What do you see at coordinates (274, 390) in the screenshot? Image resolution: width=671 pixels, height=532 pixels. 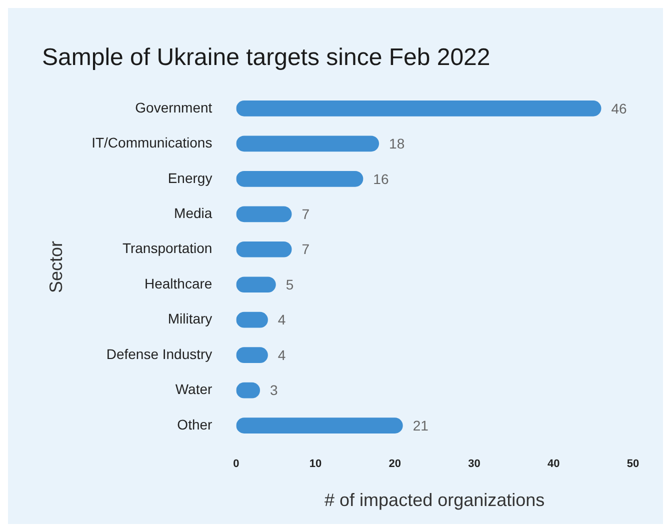 I see `data-label: 3` at bounding box center [274, 390].